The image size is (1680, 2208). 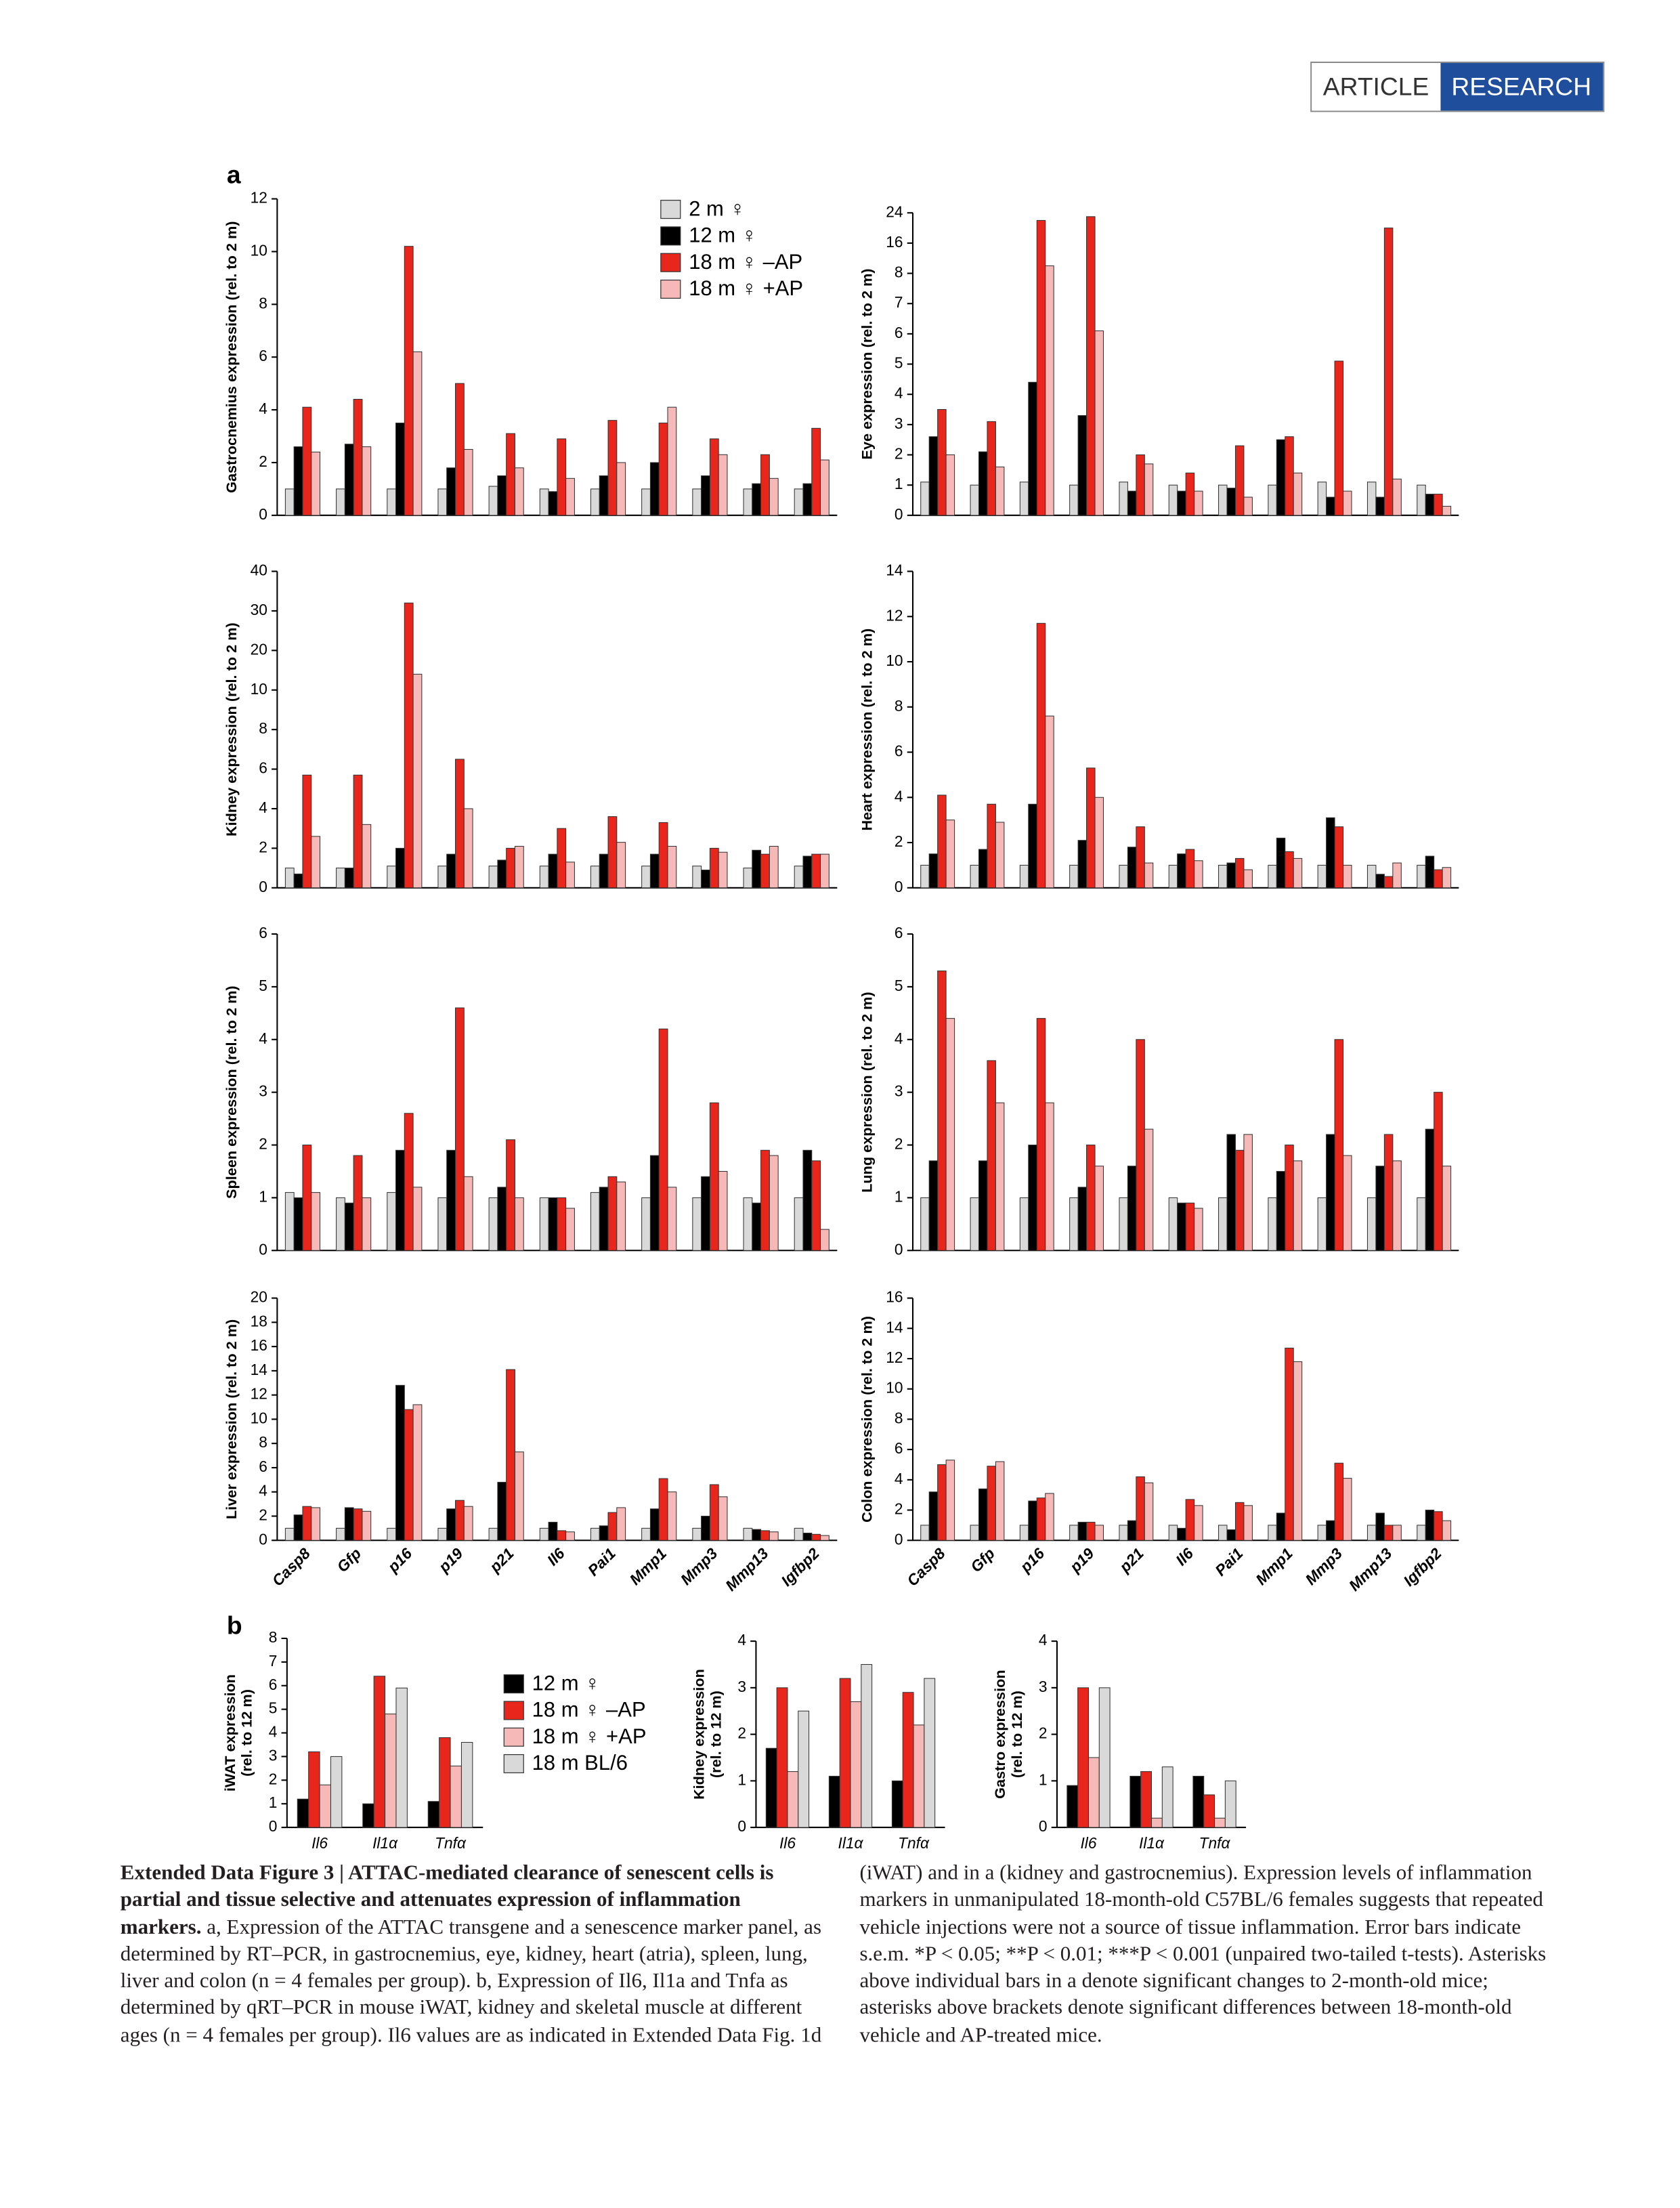 What do you see at coordinates (273, 1802) in the screenshot?
I see `y-tick-label: 1` at bounding box center [273, 1802].